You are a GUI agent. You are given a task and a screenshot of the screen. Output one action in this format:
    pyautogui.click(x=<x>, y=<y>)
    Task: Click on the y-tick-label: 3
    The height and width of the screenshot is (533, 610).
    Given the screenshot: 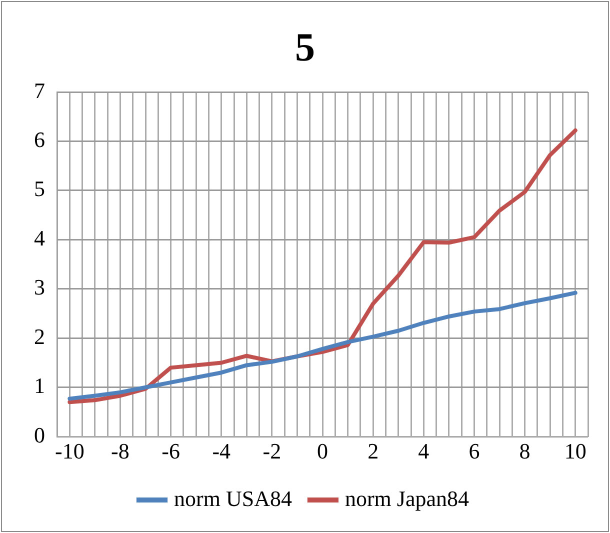 What is the action you would take?
    pyautogui.click(x=39, y=287)
    